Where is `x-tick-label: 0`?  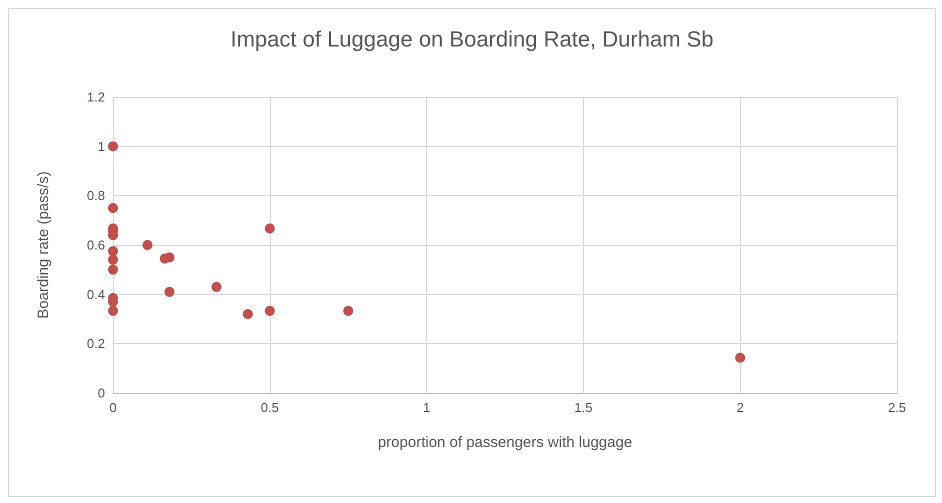 x-tick-label: 0 is located at coordinates (113, 407).